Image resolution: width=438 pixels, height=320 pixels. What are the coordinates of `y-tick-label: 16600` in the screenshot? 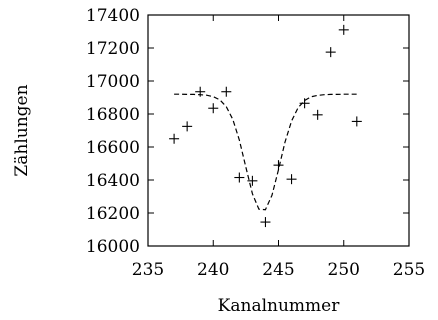 It's located at (113, 148).